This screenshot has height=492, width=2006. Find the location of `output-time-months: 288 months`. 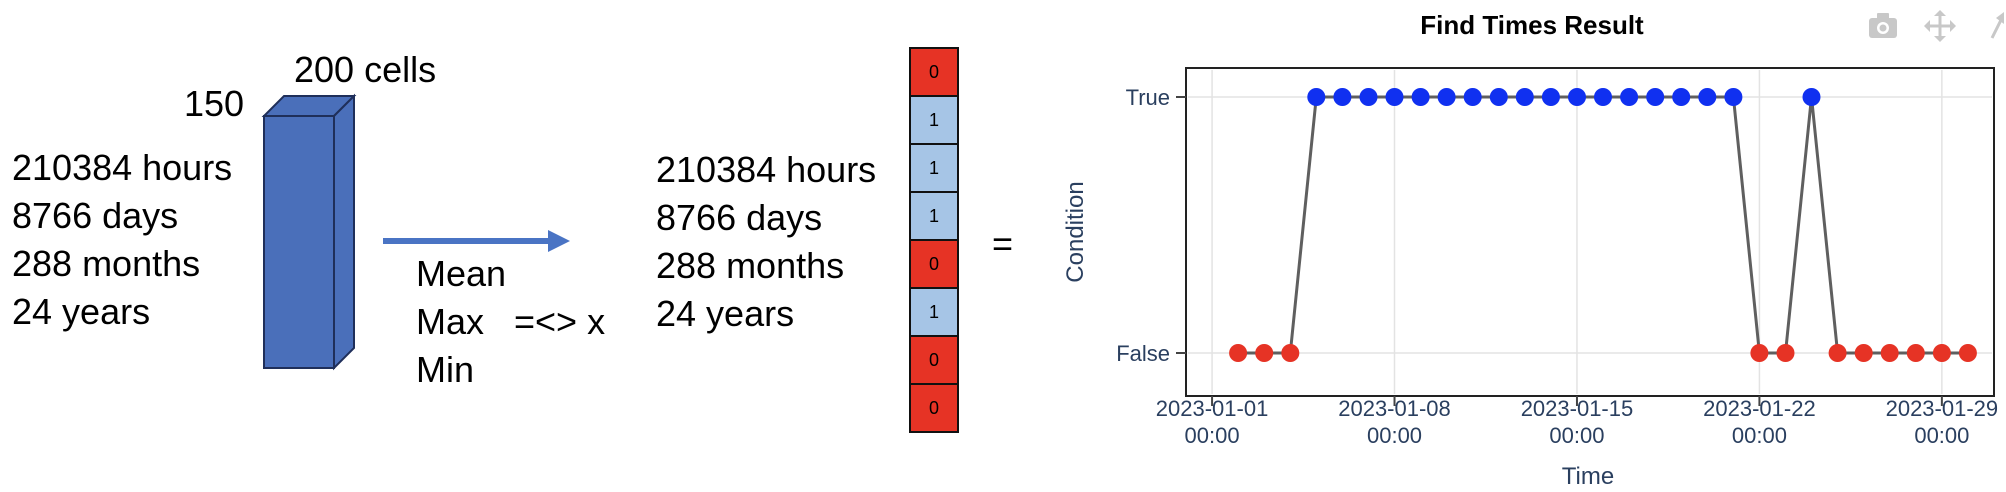

output-time-months: 288 months is located at coordinates (750, 265).